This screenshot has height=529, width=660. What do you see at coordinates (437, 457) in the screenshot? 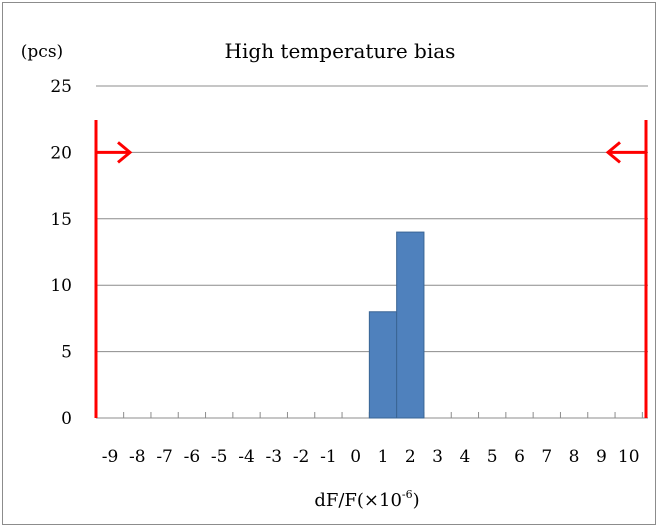
I see `x-tick-label: 3` at bounding box center [437, 457].